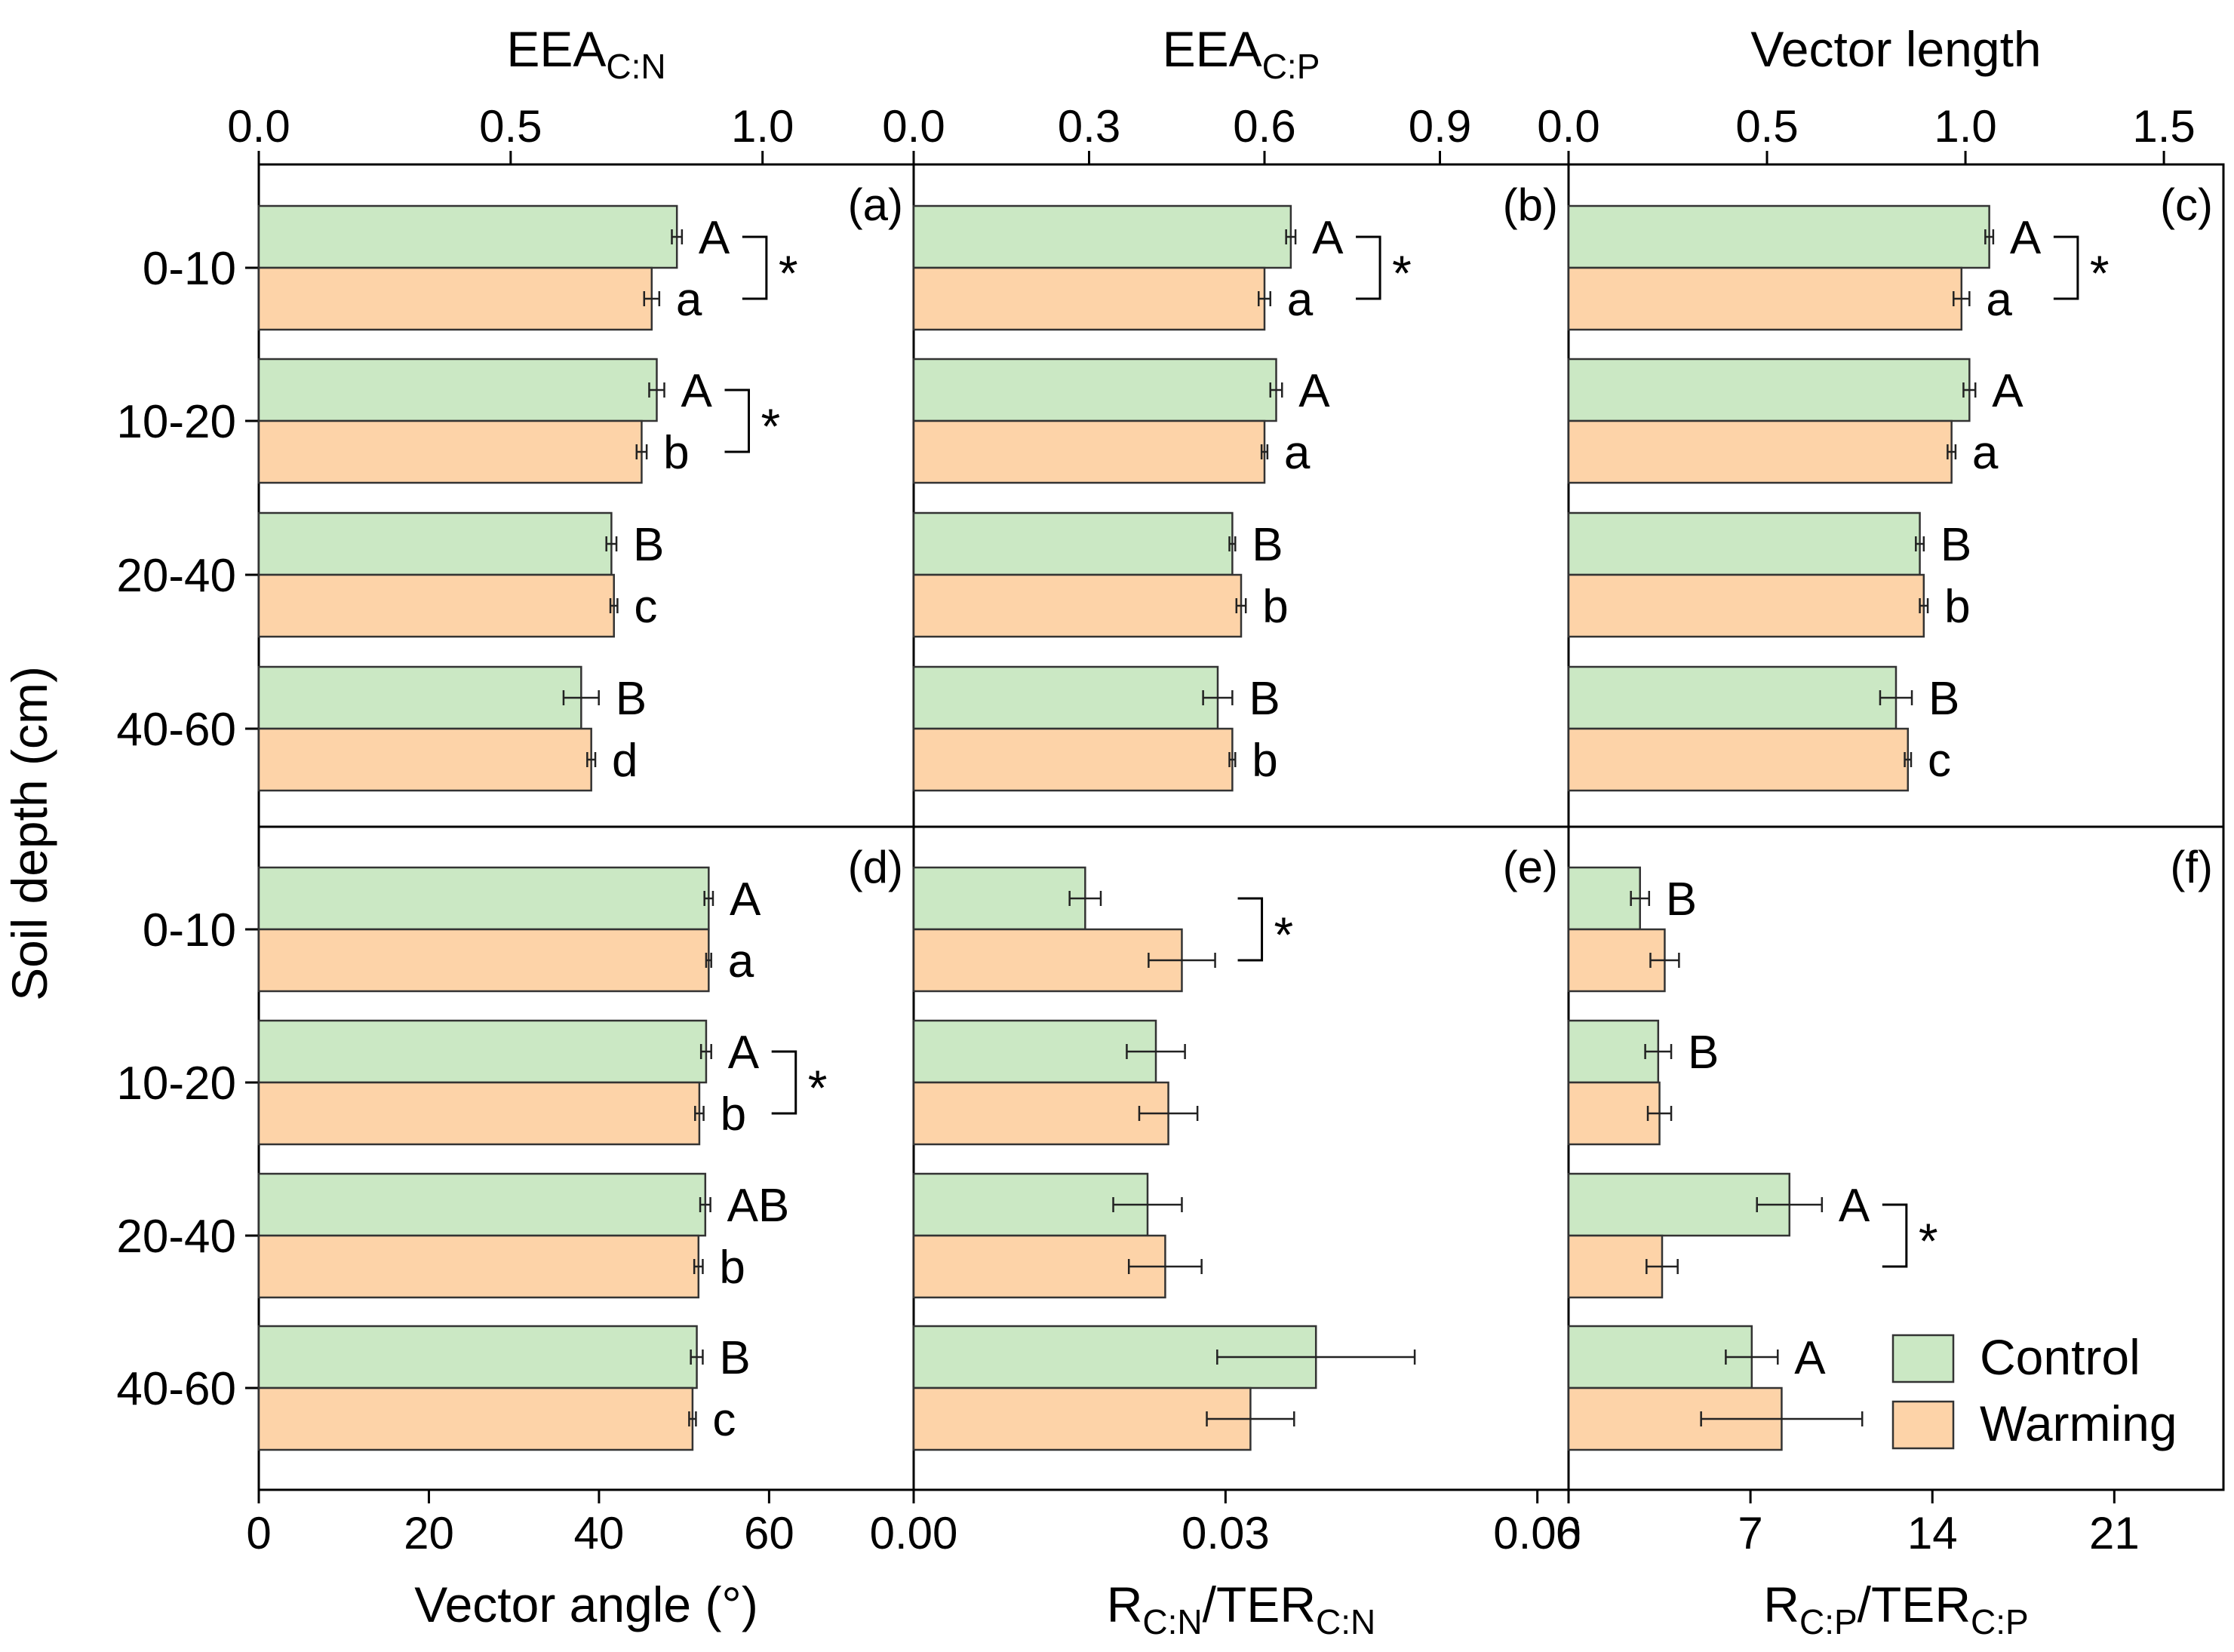  I want to click on significance-letter: AB, so click(758, 1206).